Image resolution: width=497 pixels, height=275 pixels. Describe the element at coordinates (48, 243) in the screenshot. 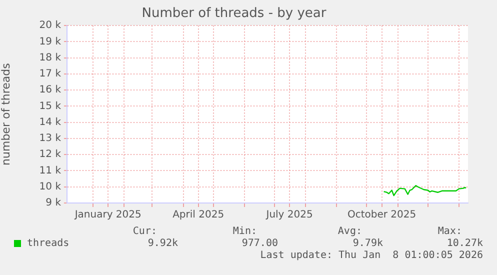

I see `legend-label: threads` at that location.